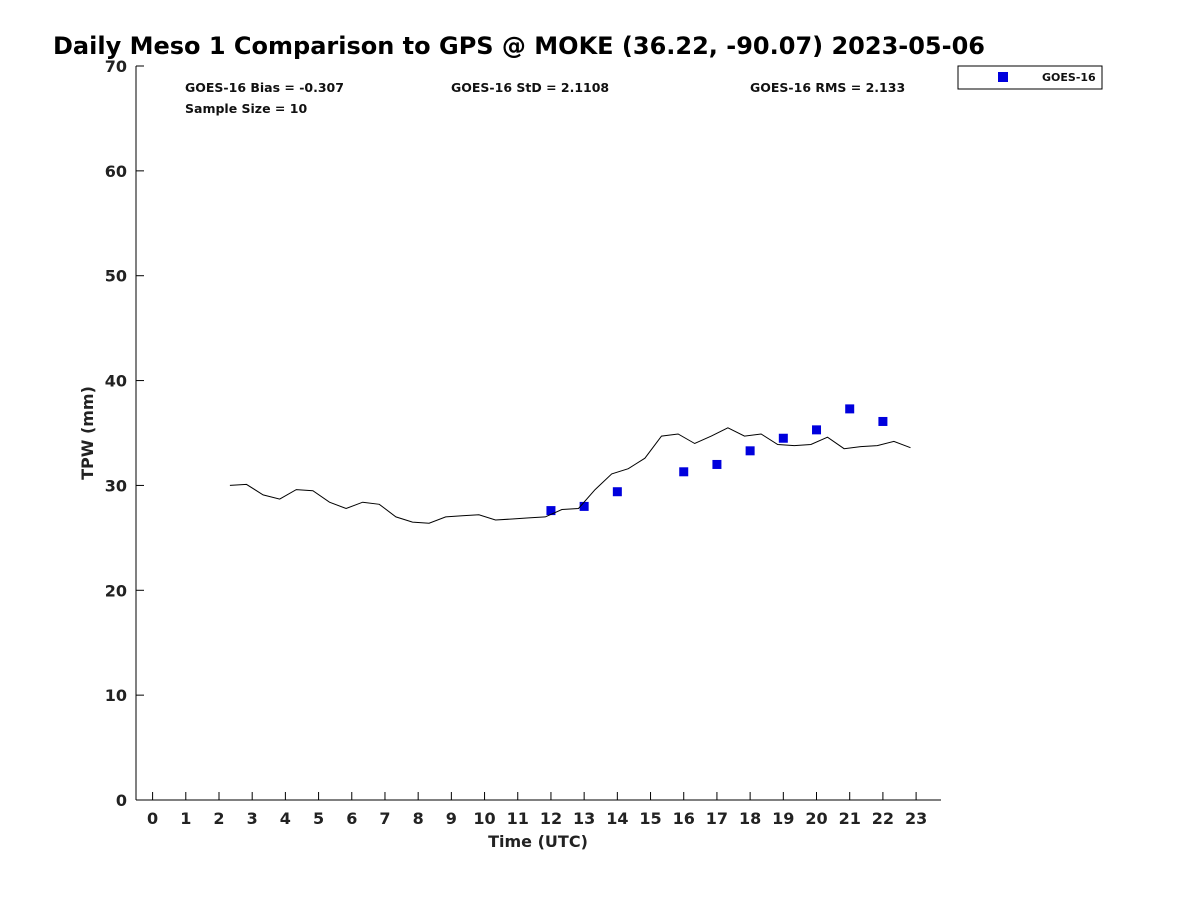  I want to click on x-tick-label: 22, so click(883, 818).